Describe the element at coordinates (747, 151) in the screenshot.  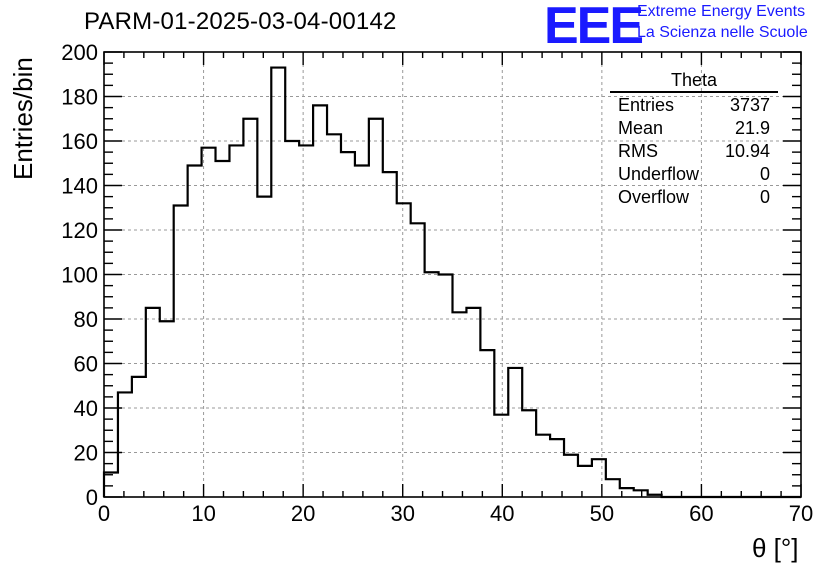
I see `stats-value: 10.94` at that location.